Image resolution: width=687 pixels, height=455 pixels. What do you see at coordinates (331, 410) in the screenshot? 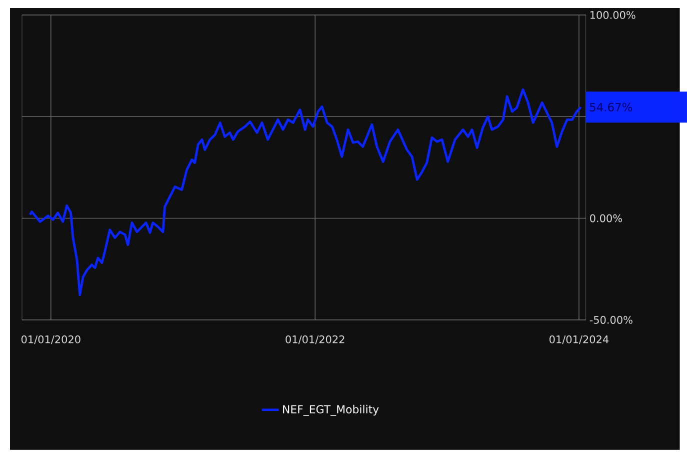
I see `legend-label: NEF_EGT_Mobility` at bounding box center [331, 410].